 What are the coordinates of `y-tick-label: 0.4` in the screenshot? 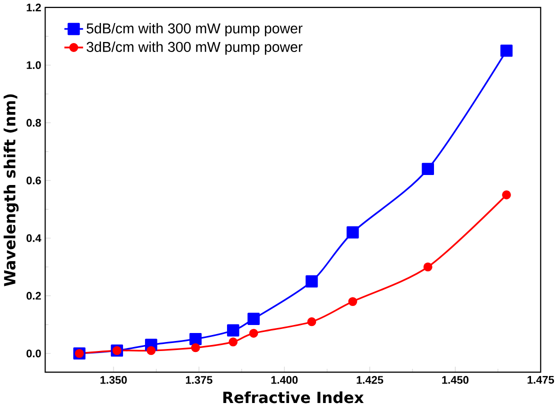 It's located at (34, 238).